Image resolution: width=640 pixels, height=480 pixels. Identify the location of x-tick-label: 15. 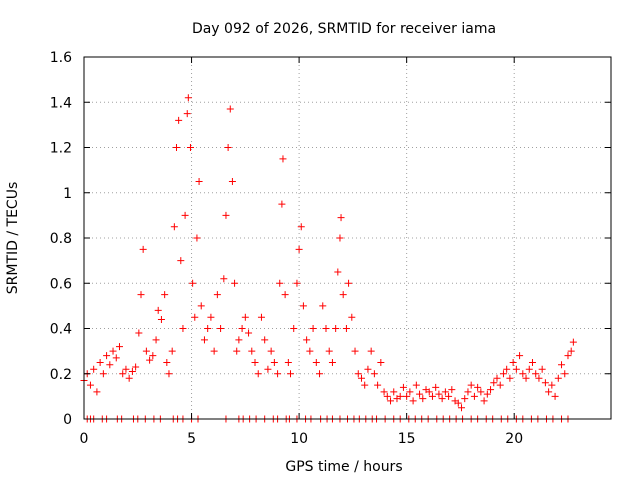
(407, 439).